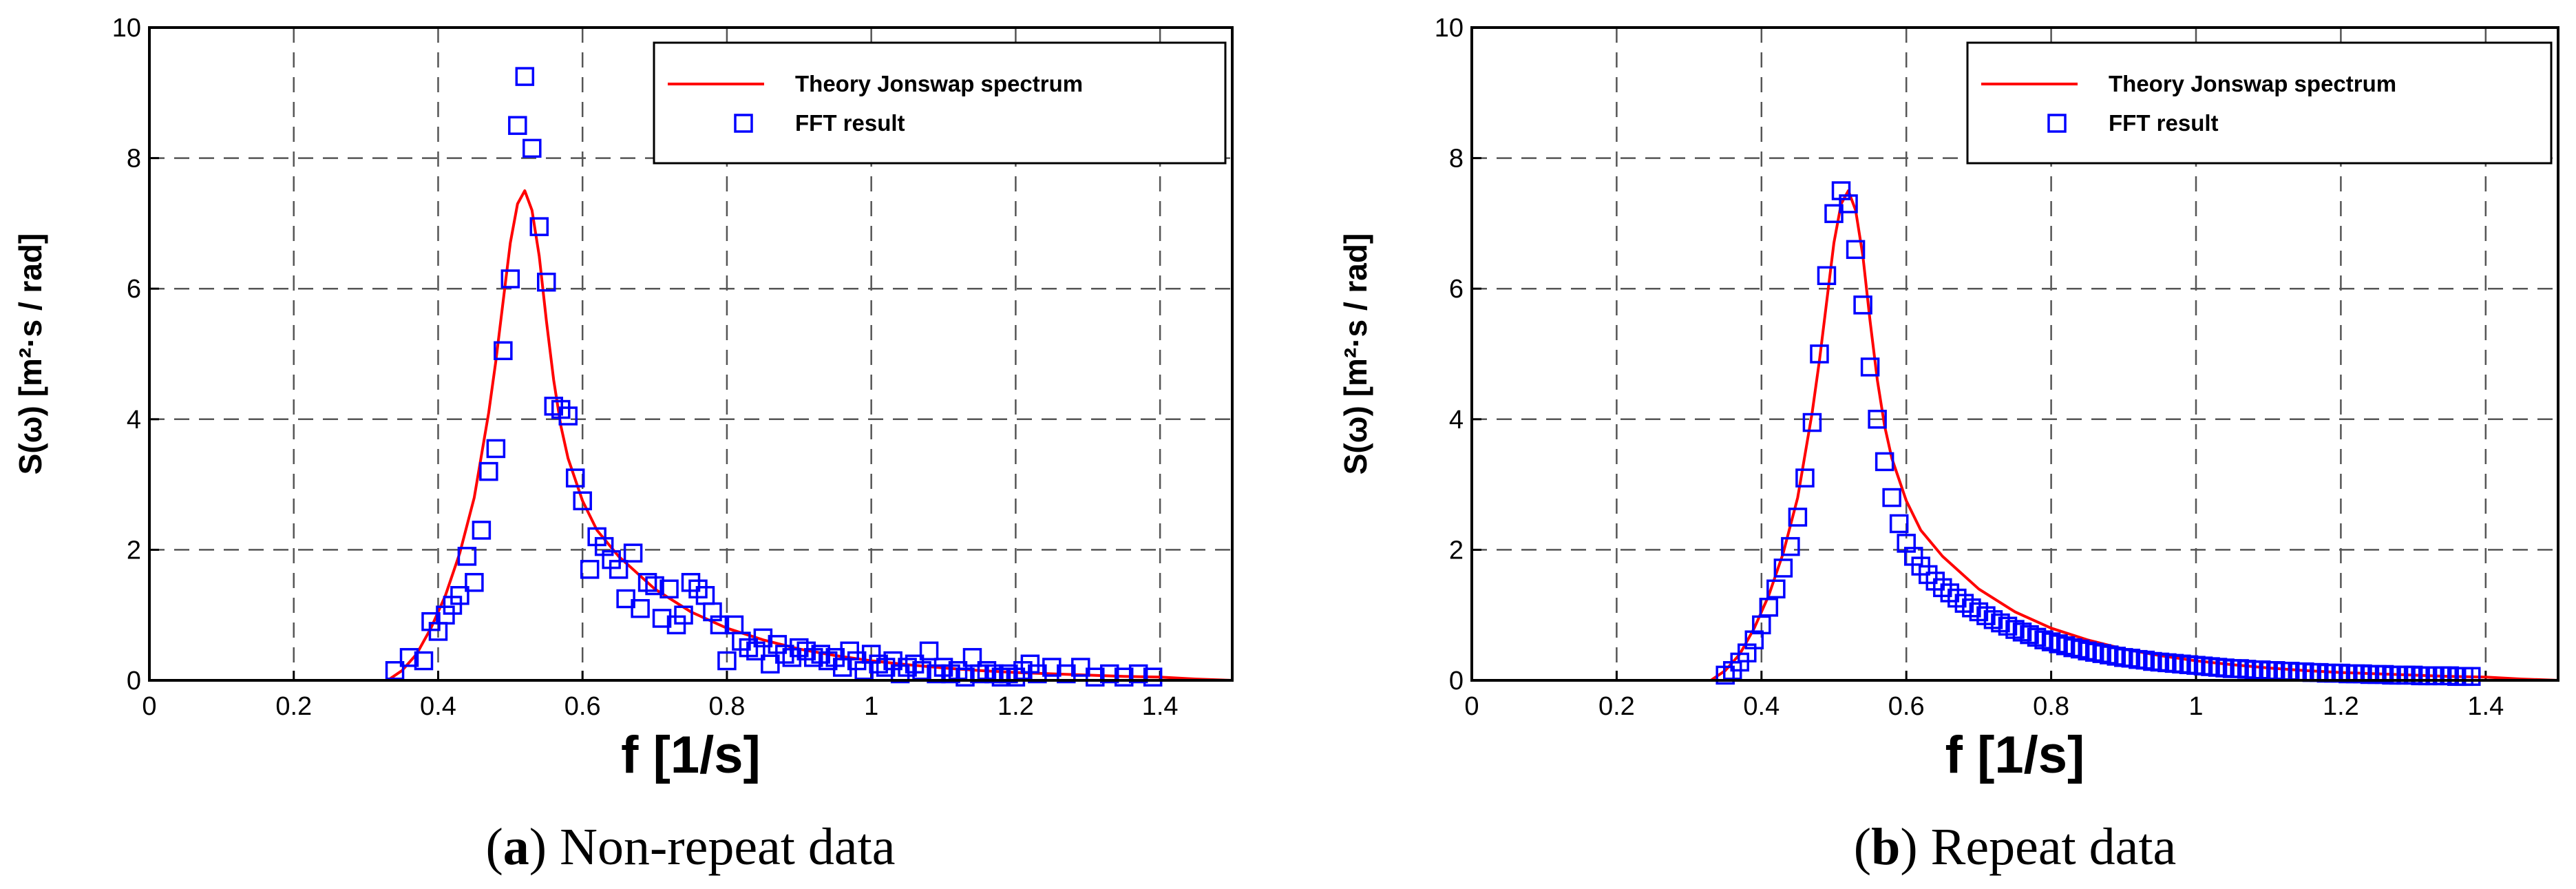  What do you see at coordinates (2048, 847) in the screenshot?
I see `caption-text: Repeat data` at bounding box center [2048, 847].